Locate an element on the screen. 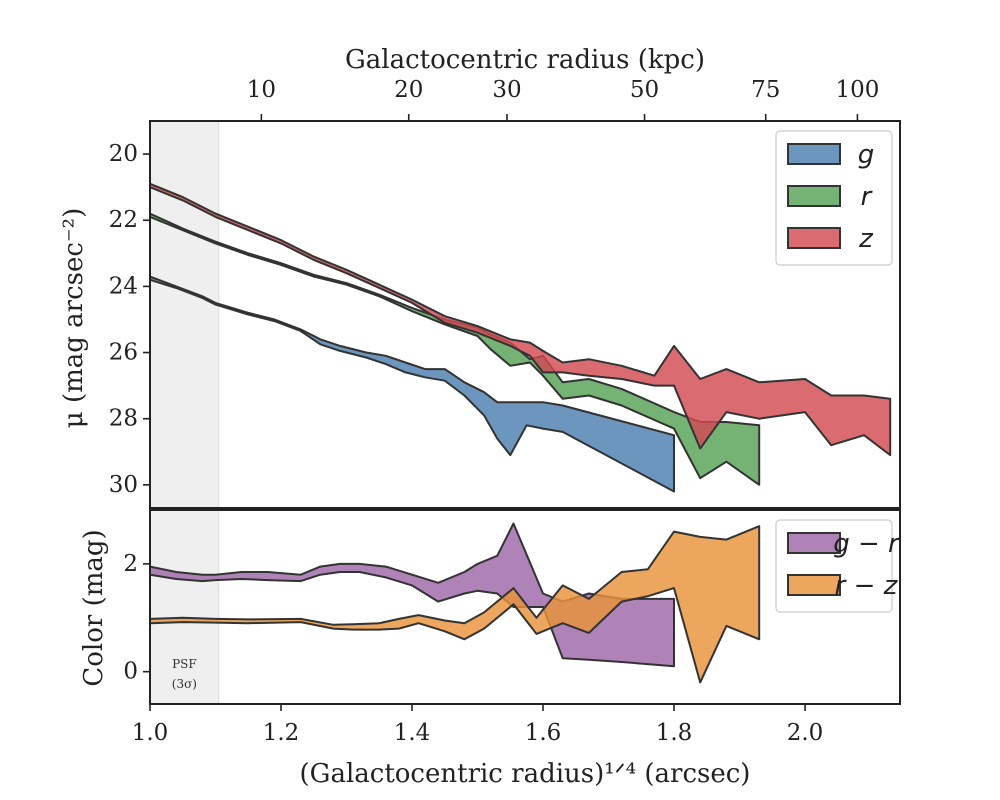 This screenshot has height=800, width=1000. x-tick-label: 2.0 is located at coordinates (805, 733).